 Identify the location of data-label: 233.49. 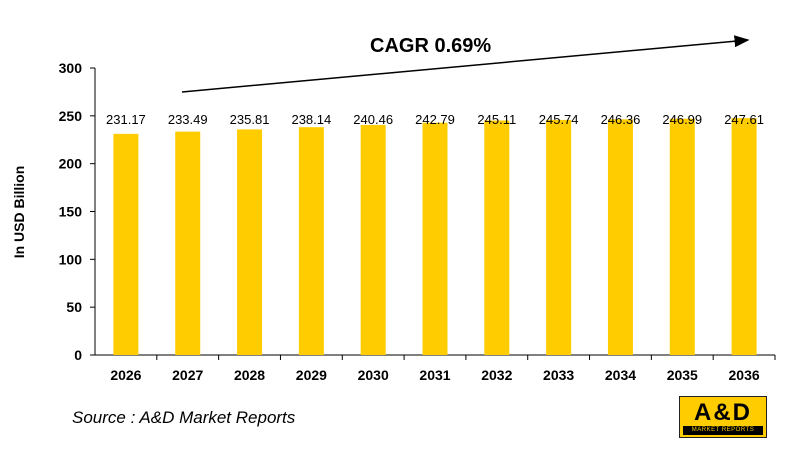
(188, 119).